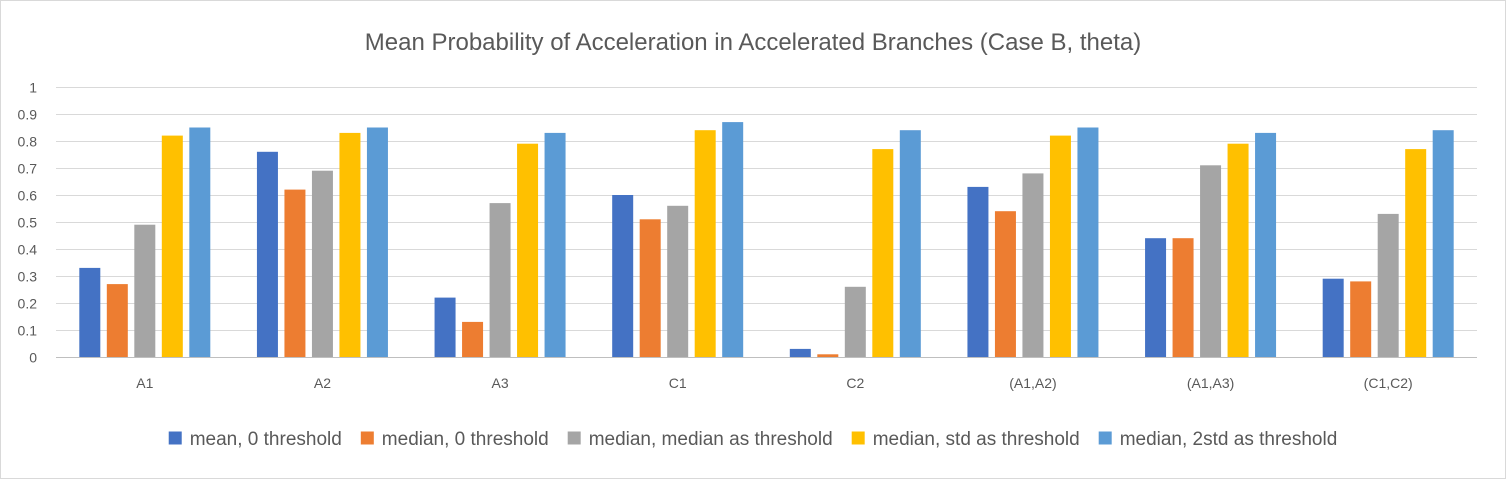 This screenshot has height=479, width=1506. I want to click on legend-label: mean, 0 threshold, so click(266, 439).